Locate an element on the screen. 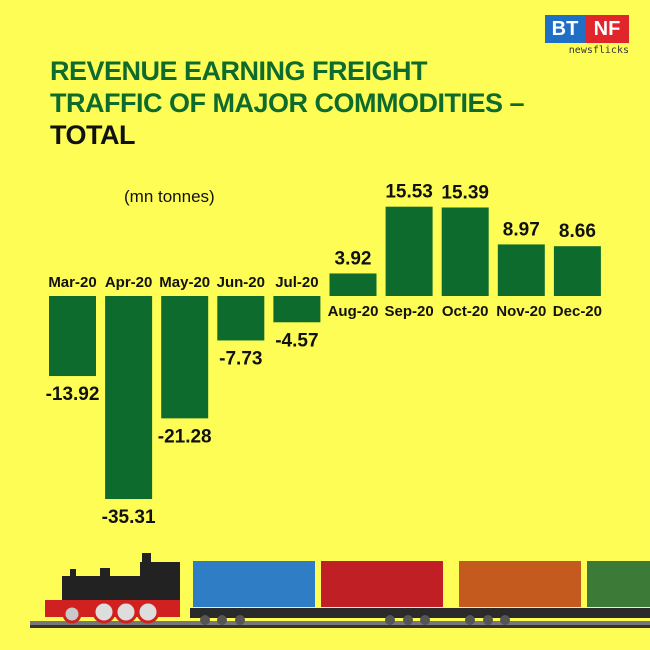  logo-tagline: newsflicks is located at coordinates (598, 50).